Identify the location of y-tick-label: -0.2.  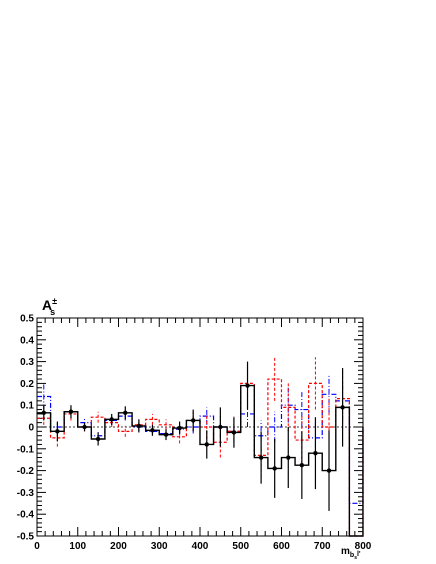
(26, 471).